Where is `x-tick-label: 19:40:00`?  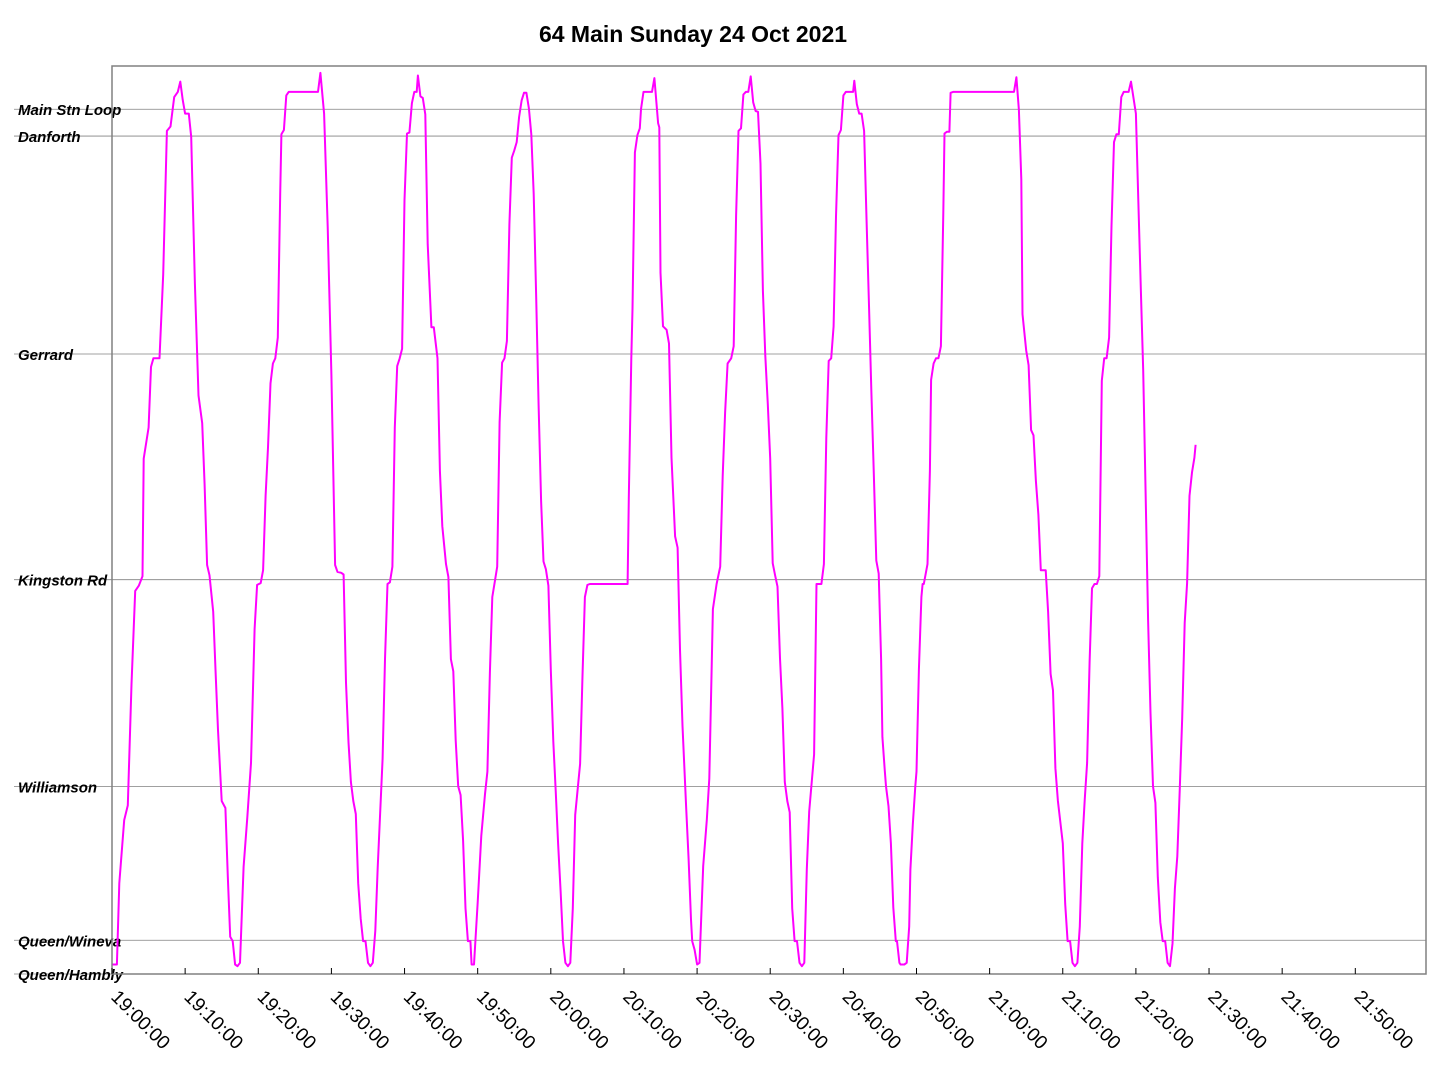
x-tick-label: 19:40:00 is located at coordinates (432, 1020).